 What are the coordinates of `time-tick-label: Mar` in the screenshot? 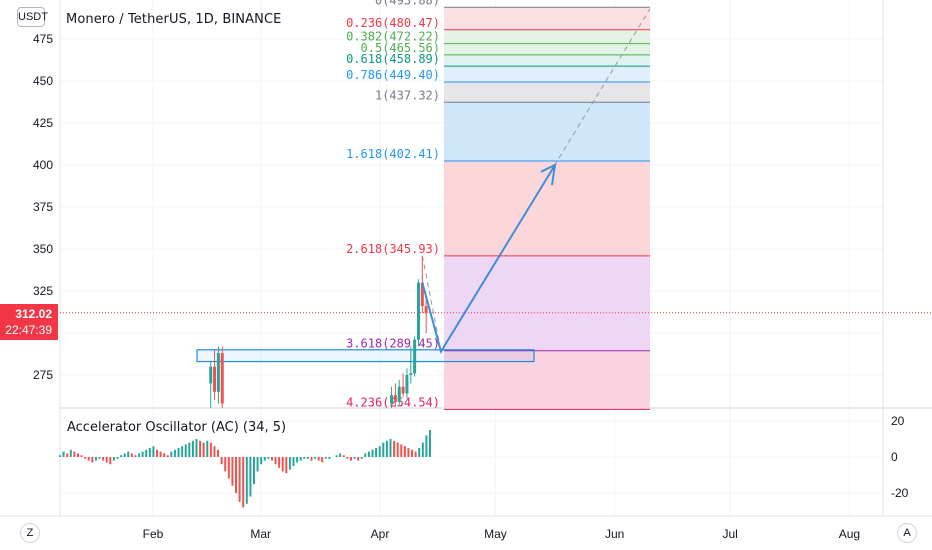 It's located at (260, 534).